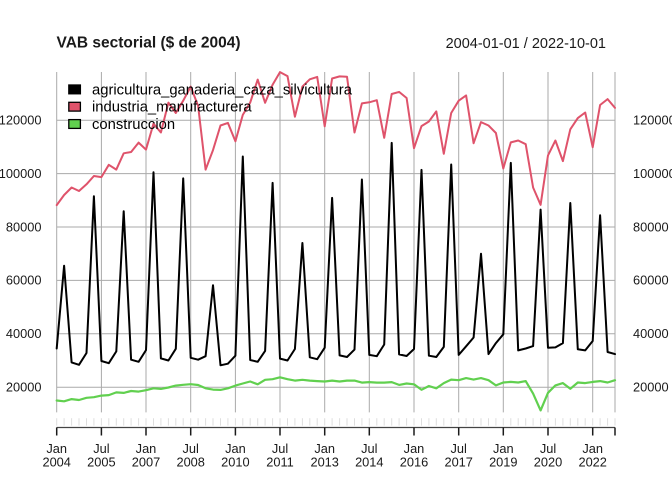 This screenshot has height=485, width=672. What do you see at coordinates (235, 462) in the screenshot?
I see `svg-text: 2010` at bounding box center [235, 462].